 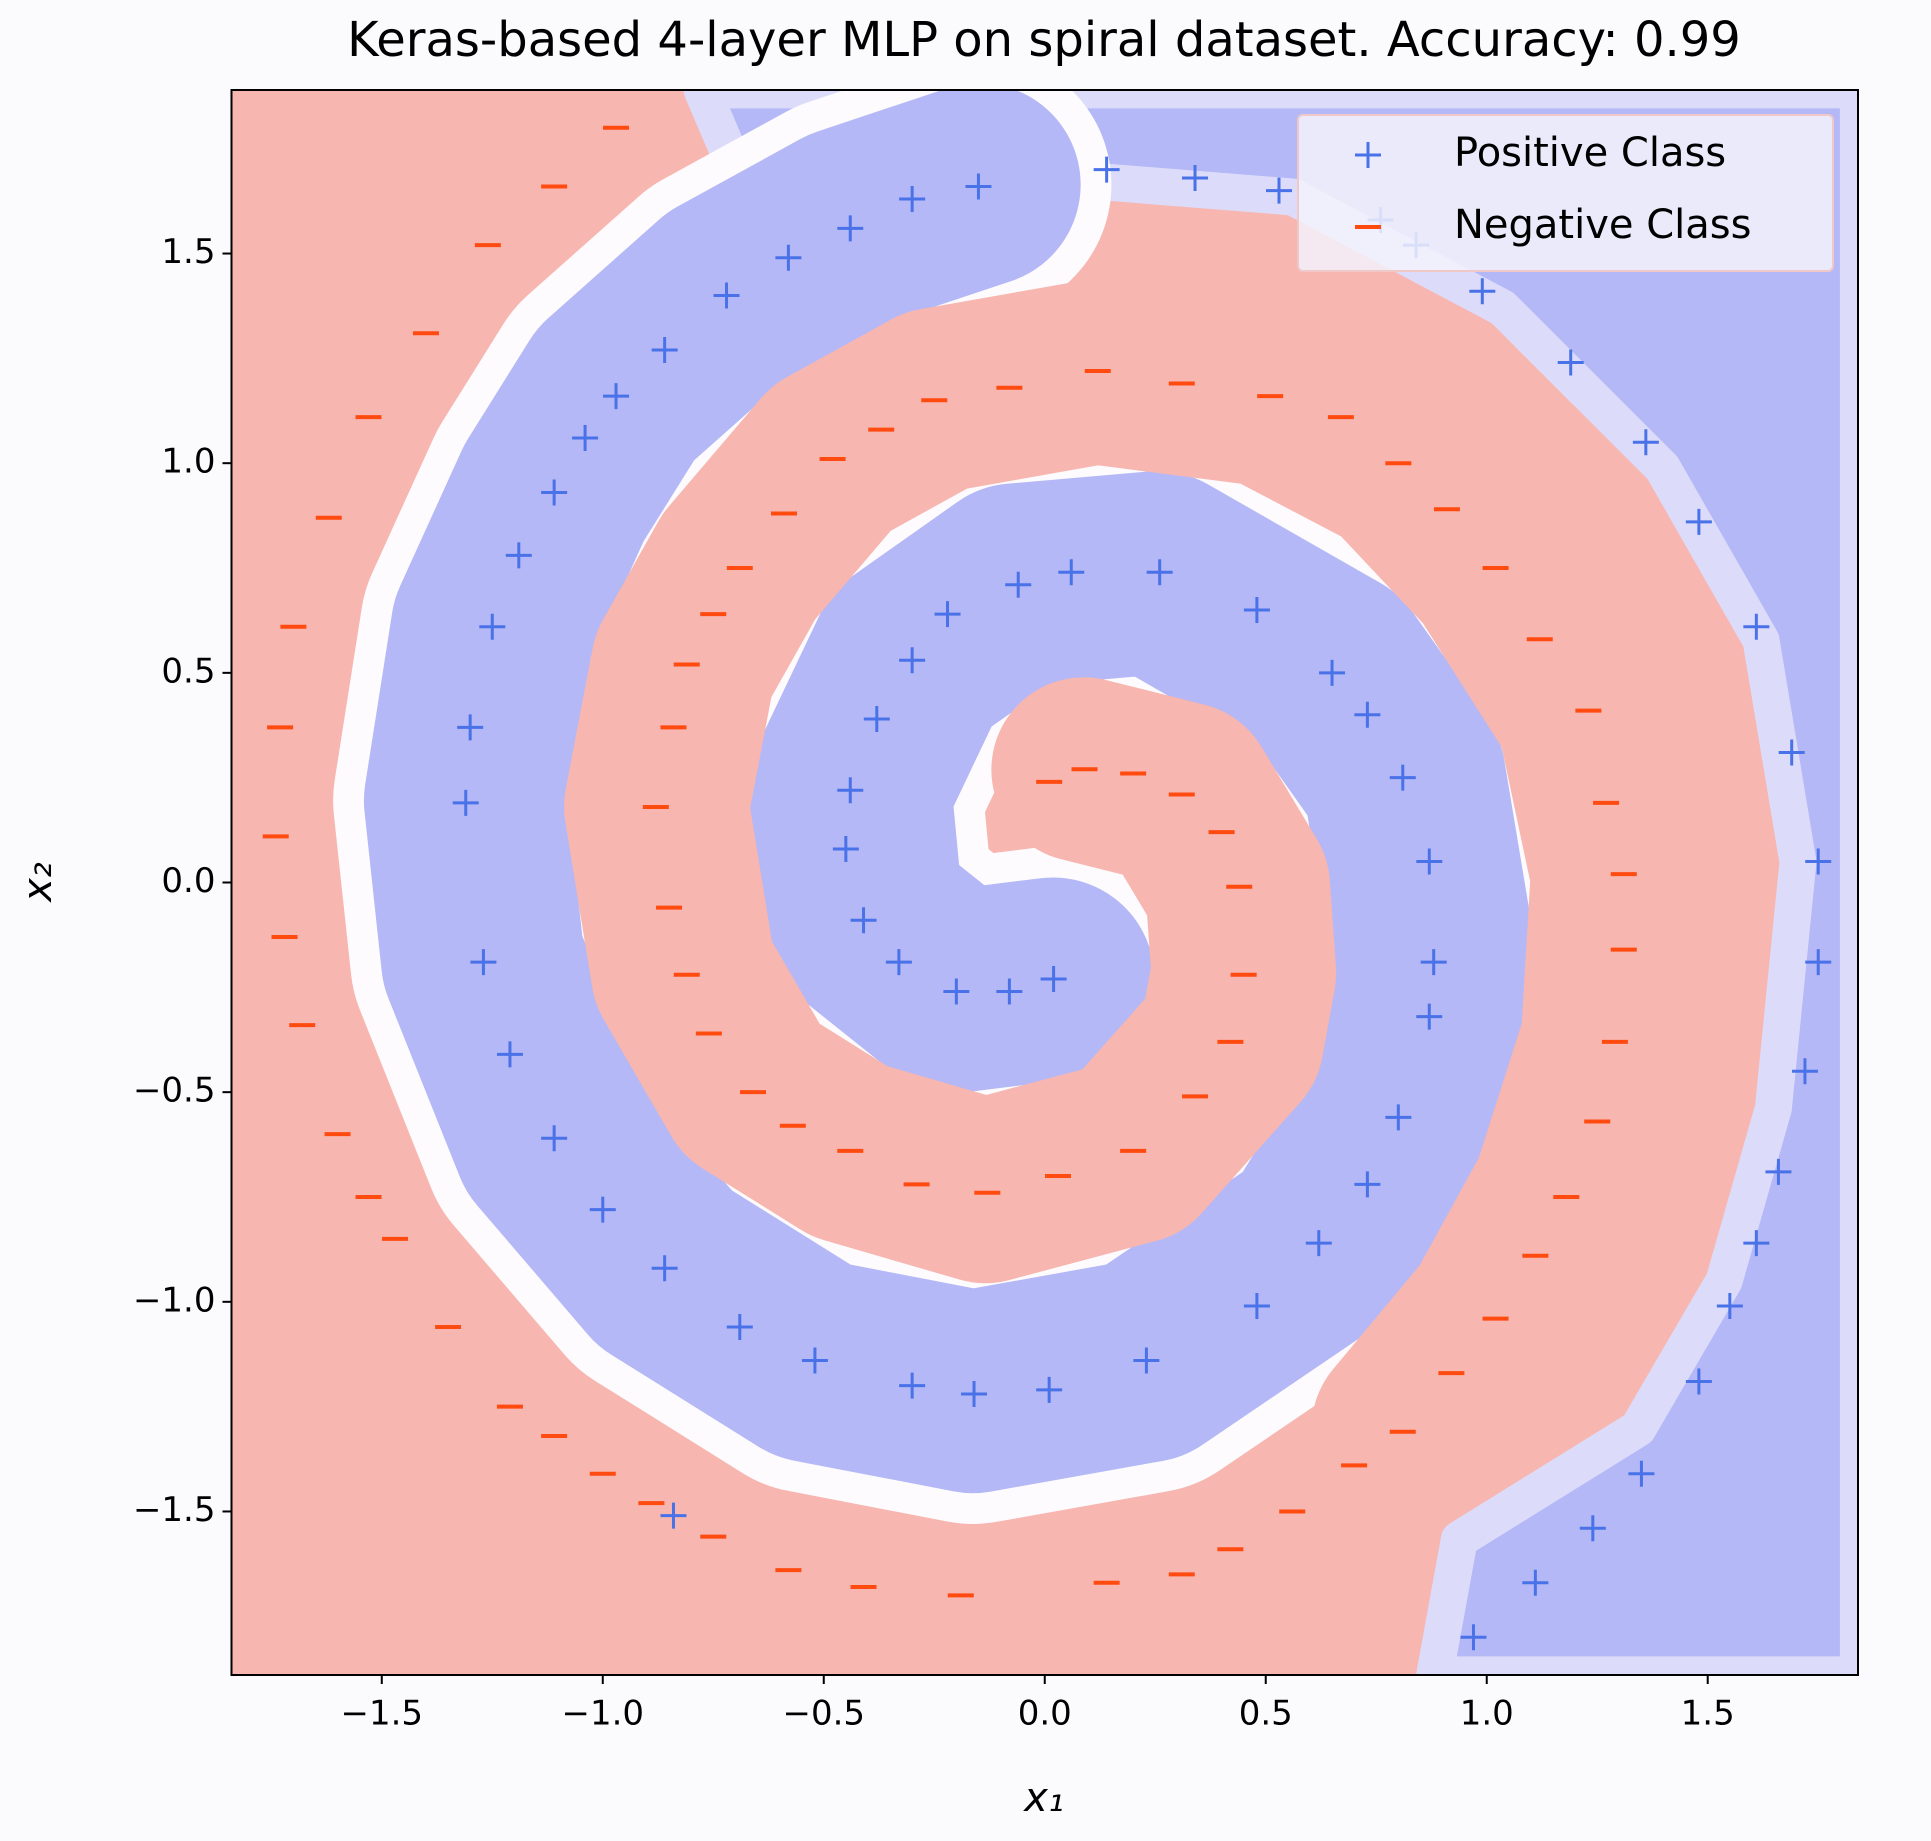 I want to click on y-tick-label: −1.0, so click(x=174, y=1300).